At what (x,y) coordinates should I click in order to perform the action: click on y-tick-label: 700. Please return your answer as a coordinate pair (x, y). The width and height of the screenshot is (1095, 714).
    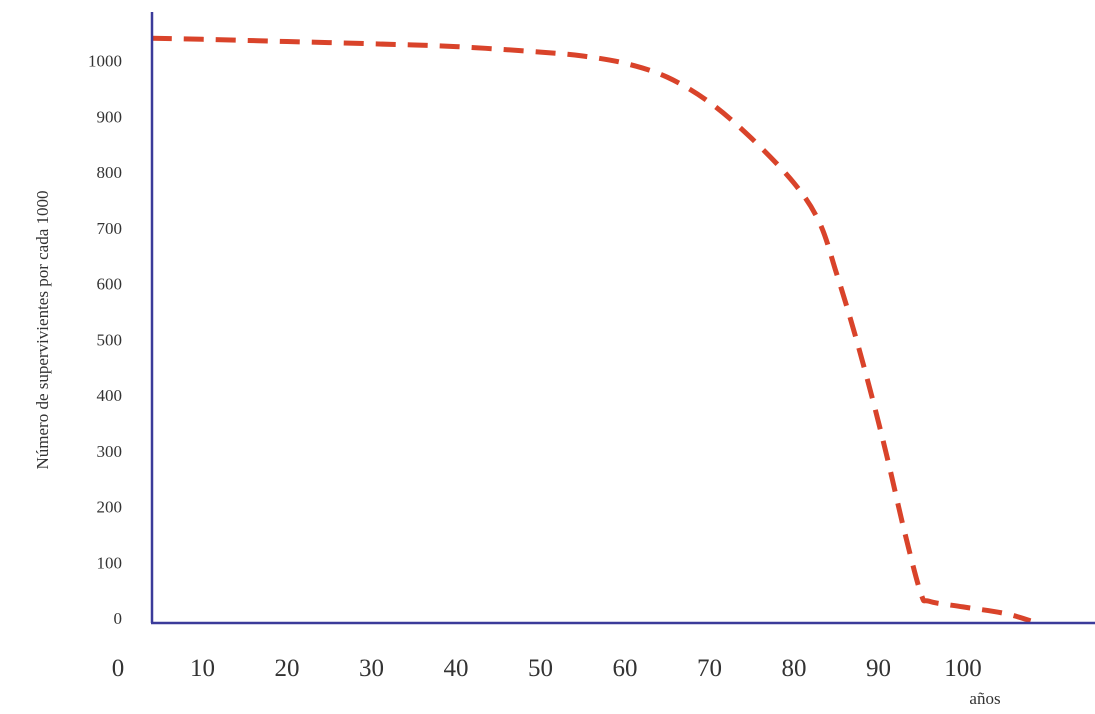
    Looking at the image, I should click on (110, 228).